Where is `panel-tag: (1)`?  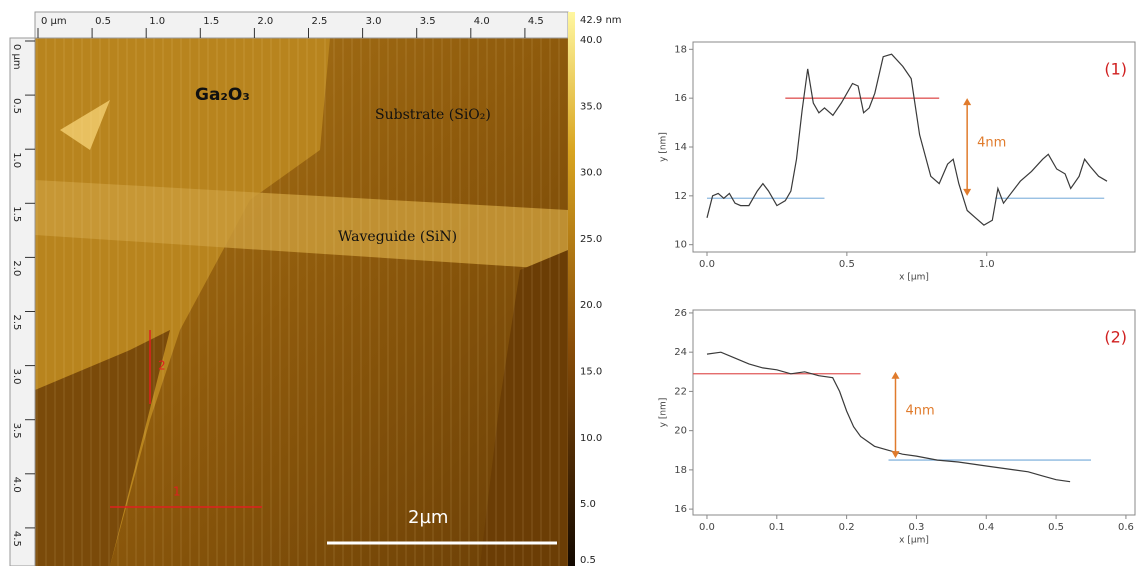 panel-tag: (1) is located at coordinates (1115, 69).